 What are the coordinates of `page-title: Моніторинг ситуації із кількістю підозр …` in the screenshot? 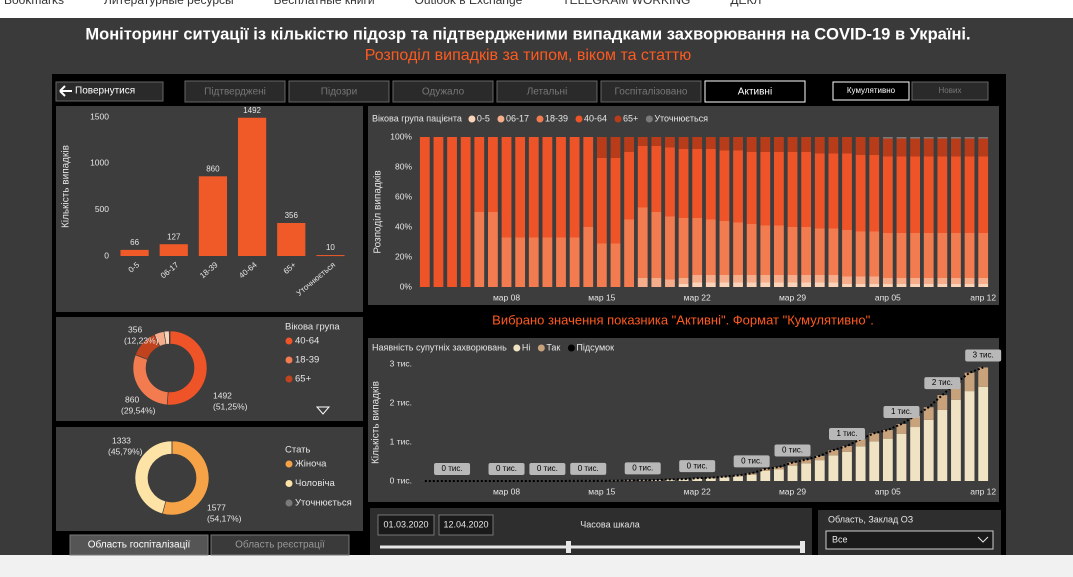 It's located at (527, 34).